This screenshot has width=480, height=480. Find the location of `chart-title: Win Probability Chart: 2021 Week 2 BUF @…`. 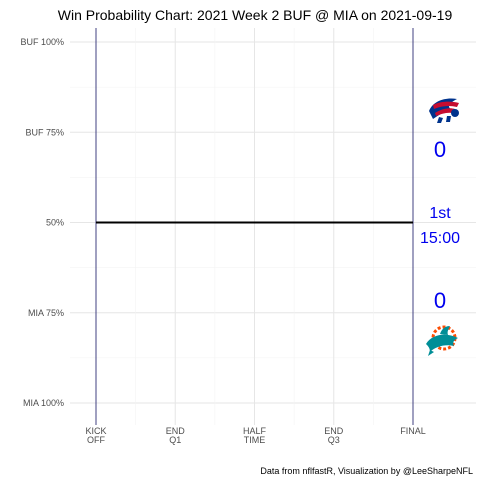

chart-title: Win Probability Chart: 2021 Week 2 BUF @… is located at coordinates (255, 15).